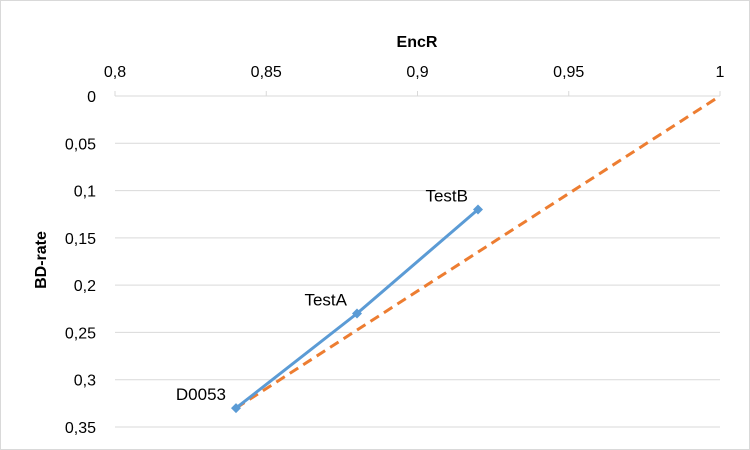 Image resolution: width=750 pixels, height=450 pixels. What do you see at coordinates (41, 260) in the screenshot?
I see `y-axis-title: BD-rate` at bounding box center [41, 260].